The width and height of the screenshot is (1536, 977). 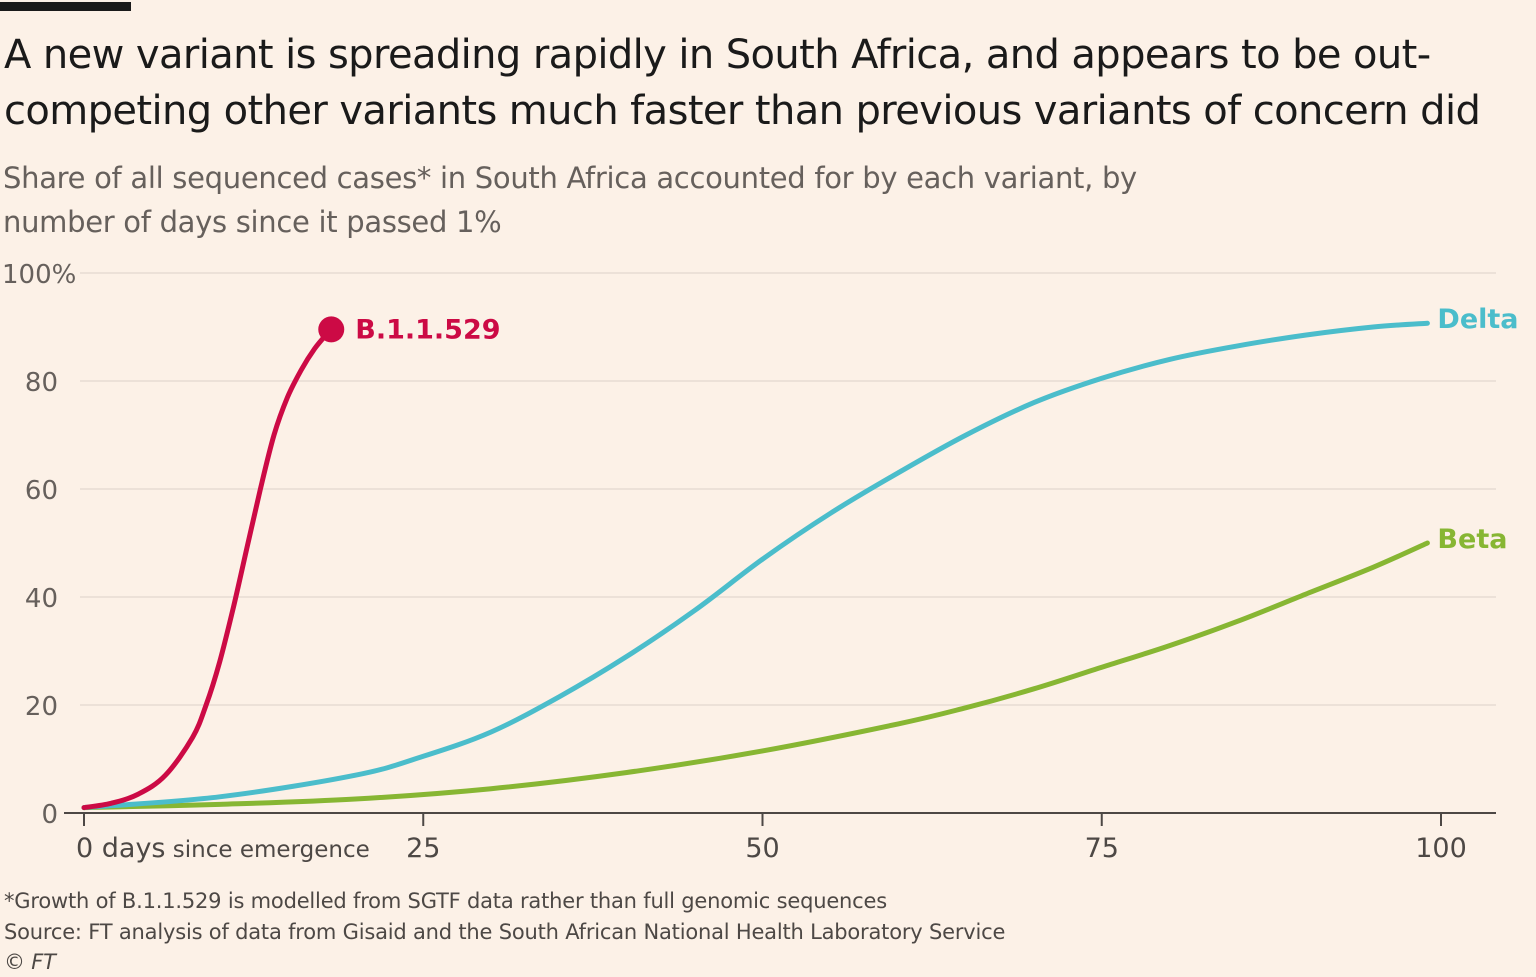 I want to click on credit: © FT, so click(x=30, y=962).